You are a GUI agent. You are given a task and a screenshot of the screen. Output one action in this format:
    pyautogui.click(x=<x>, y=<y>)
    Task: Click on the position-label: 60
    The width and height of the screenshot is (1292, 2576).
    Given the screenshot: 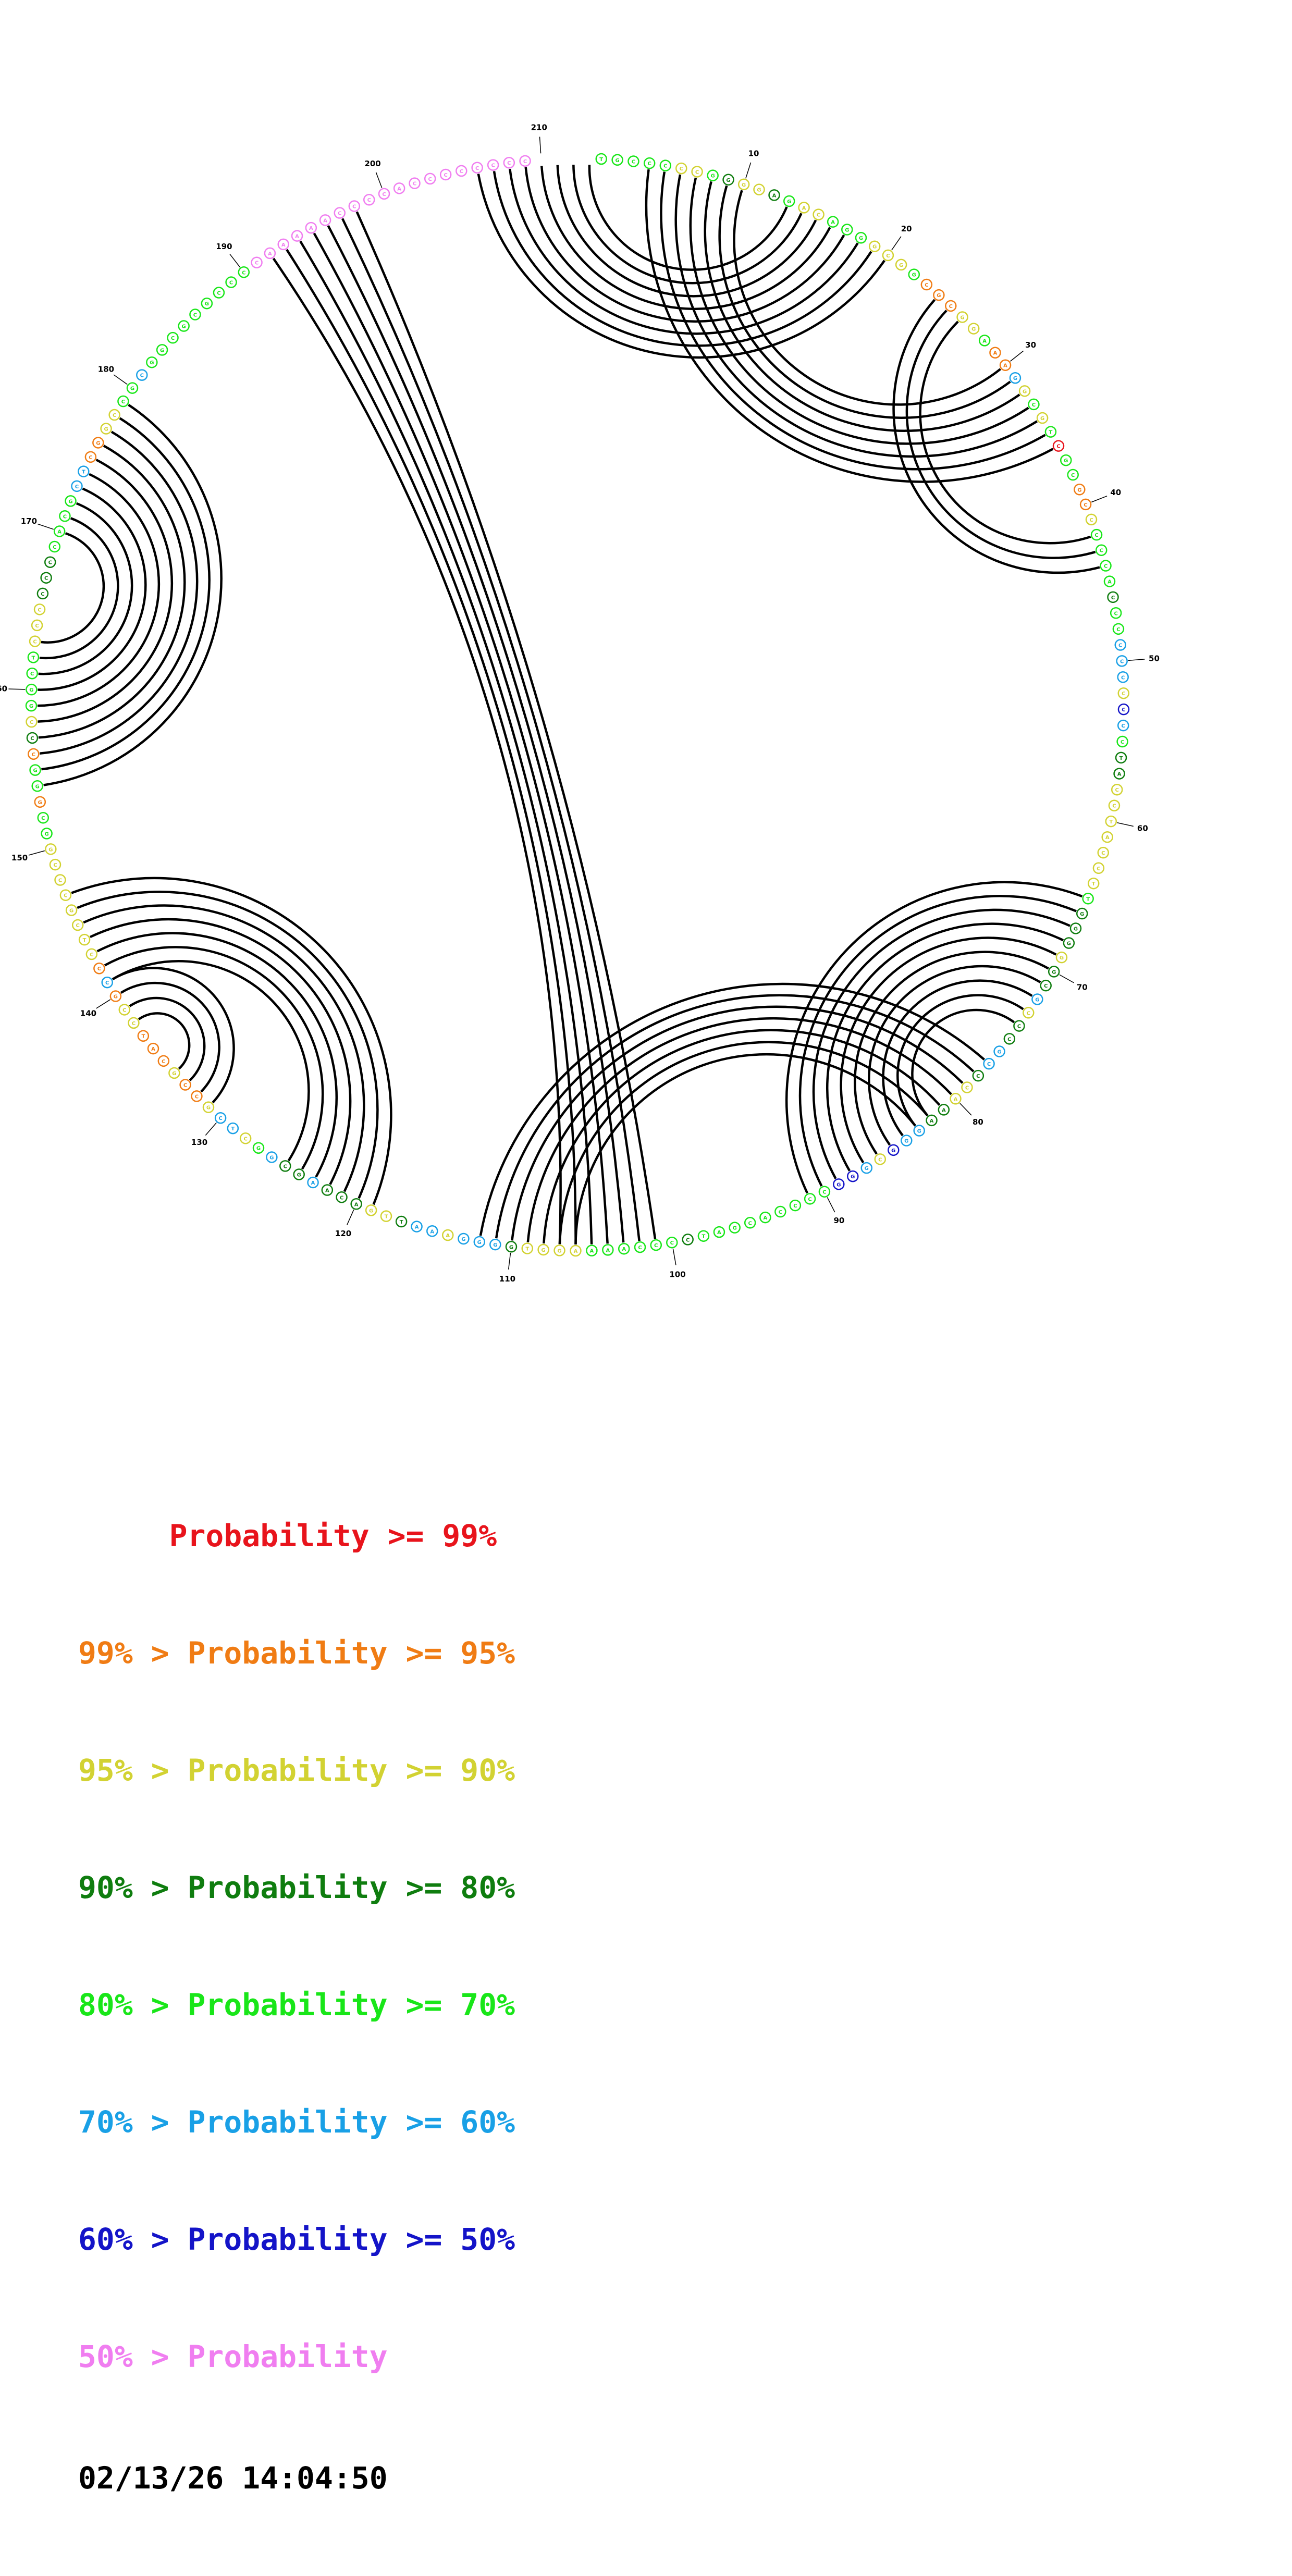 What is the action you would take?
    pyautogui.click(x=1143, y=828)
    